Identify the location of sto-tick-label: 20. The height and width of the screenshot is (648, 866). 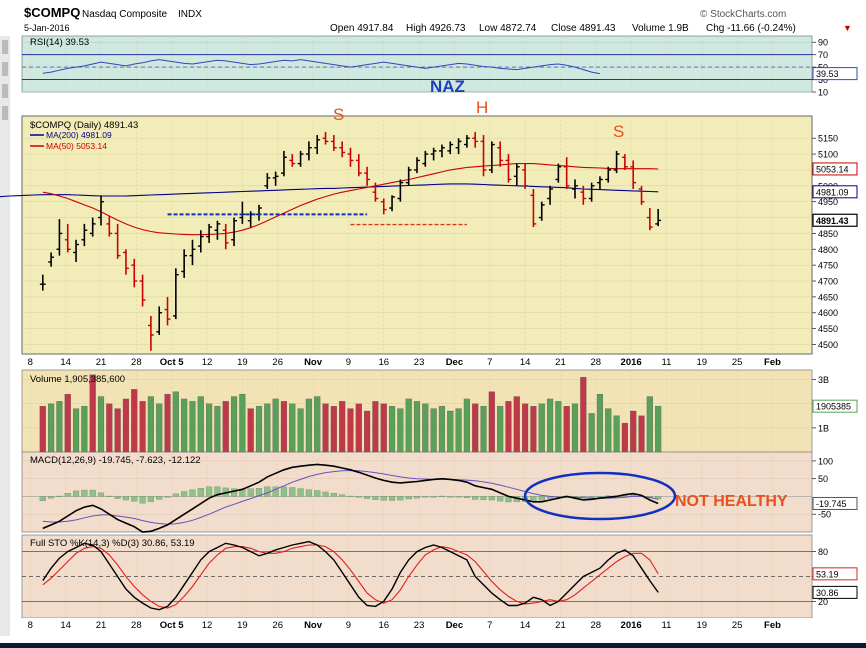
(823, 602).